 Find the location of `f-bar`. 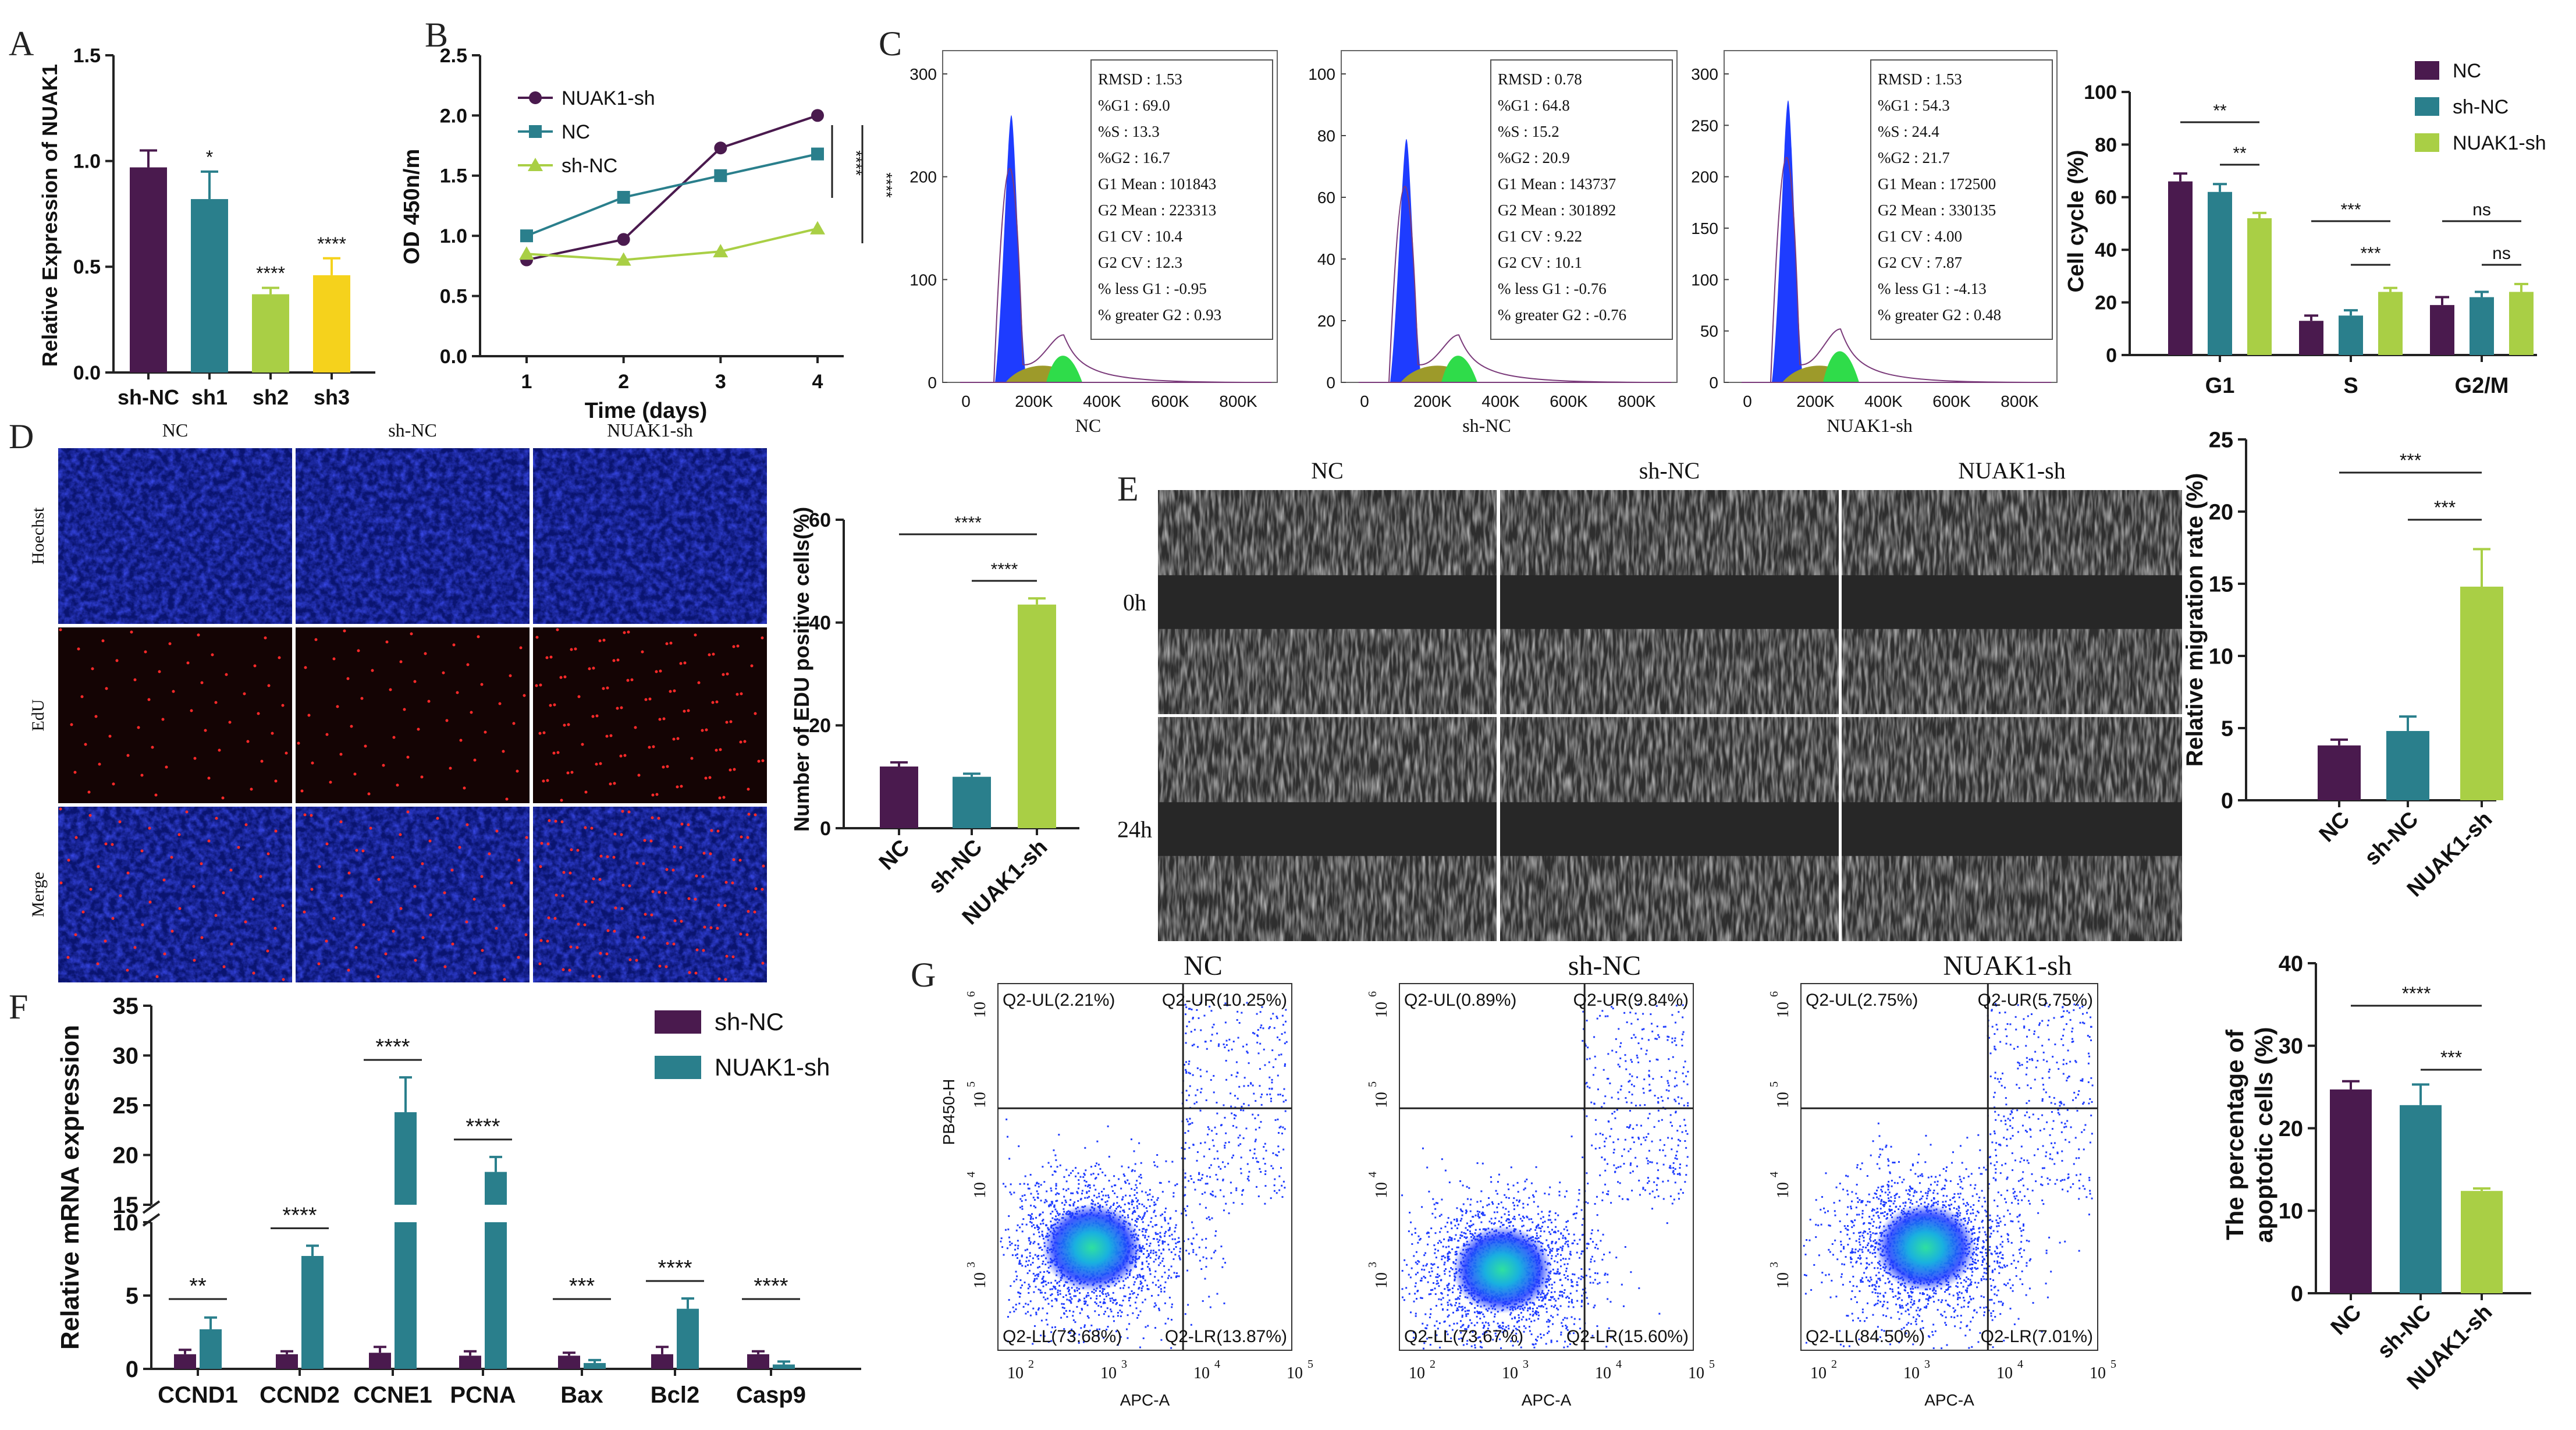

f-bar is located at coordinates (784, 1366).